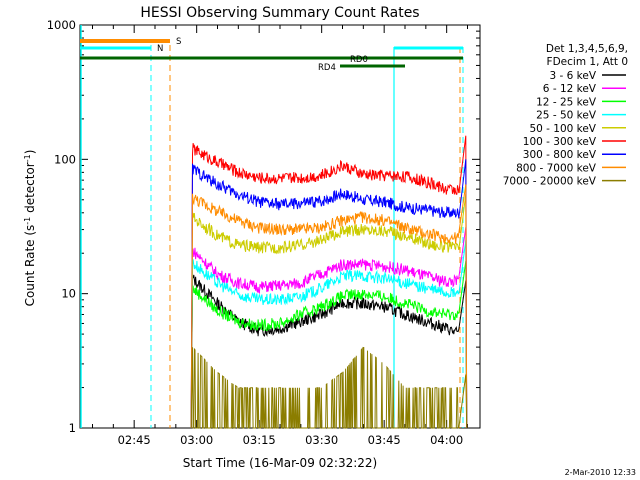  I want to click on legend-header-2: FDecim 1, Att 0, so click(587, 62).